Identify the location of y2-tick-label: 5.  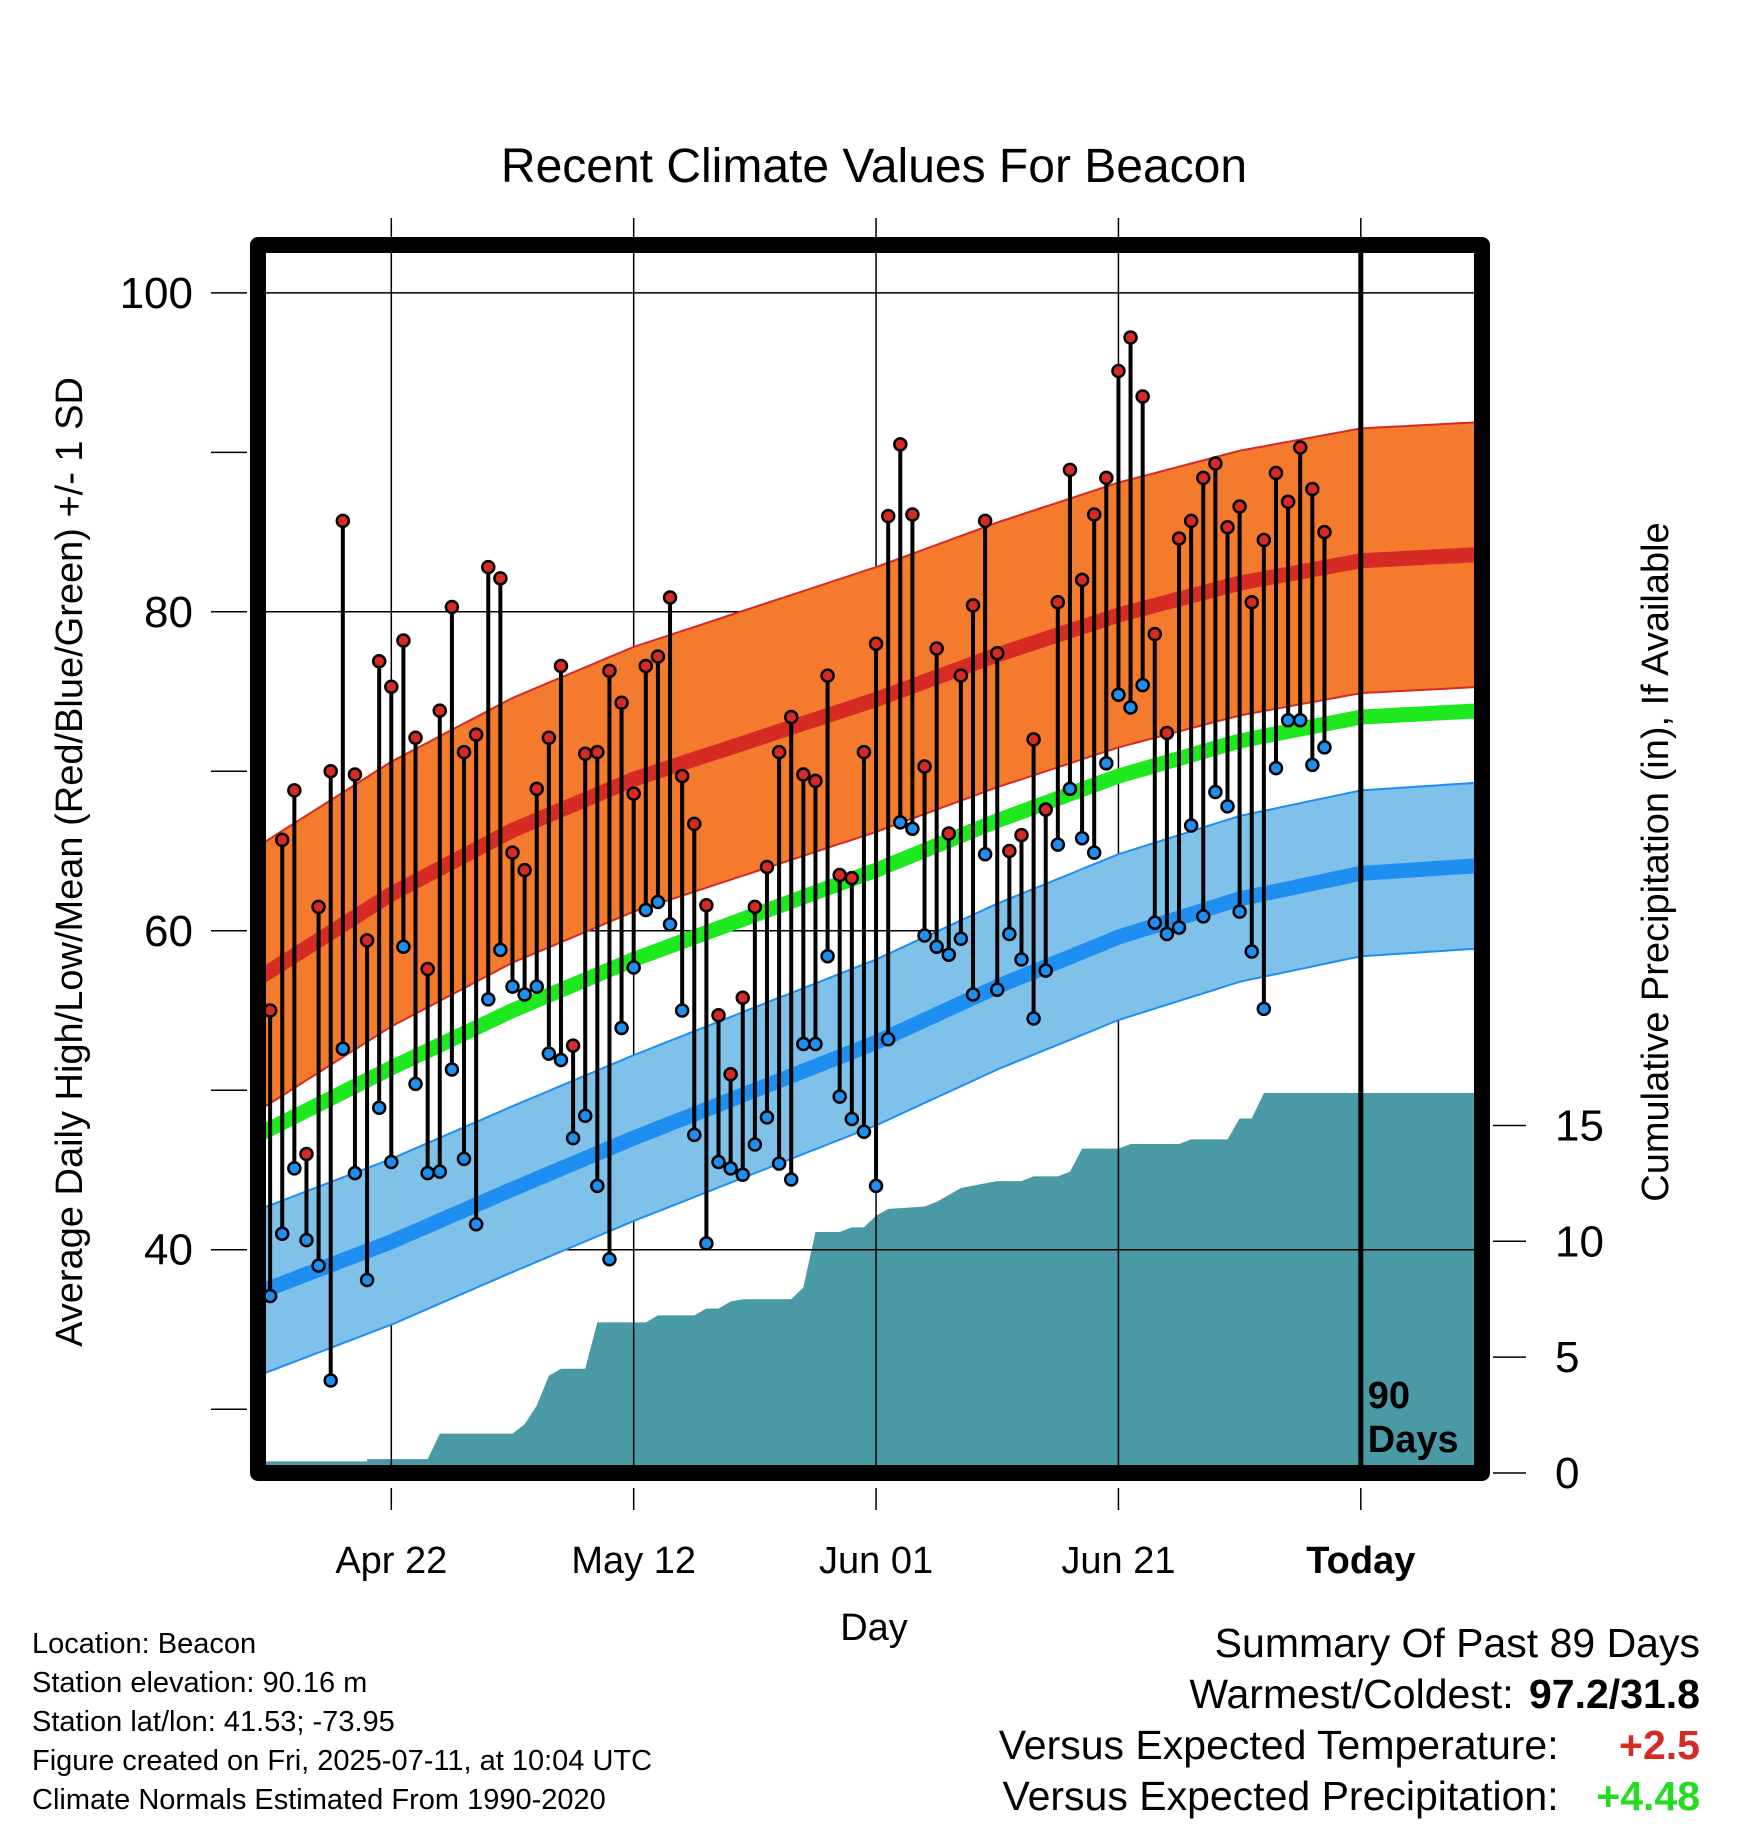
(1567, 1357).